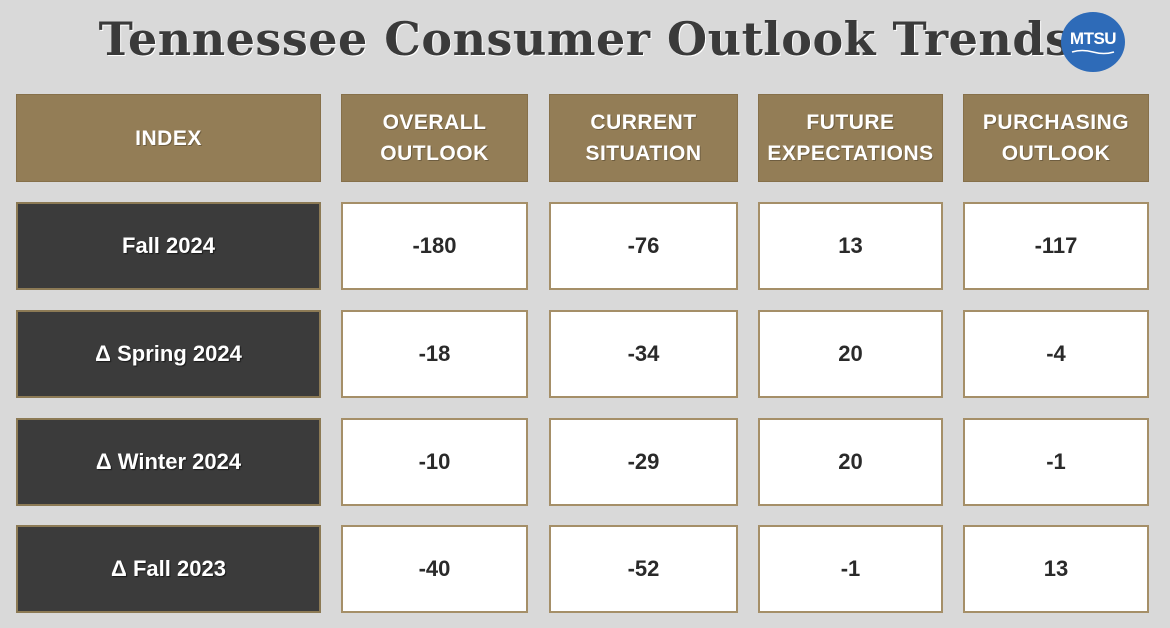 The width and height of the screenshot is (1170, 628). I want to click on header-future-expectations: FUTURE EXPECTATIONS, so click(850, 138).